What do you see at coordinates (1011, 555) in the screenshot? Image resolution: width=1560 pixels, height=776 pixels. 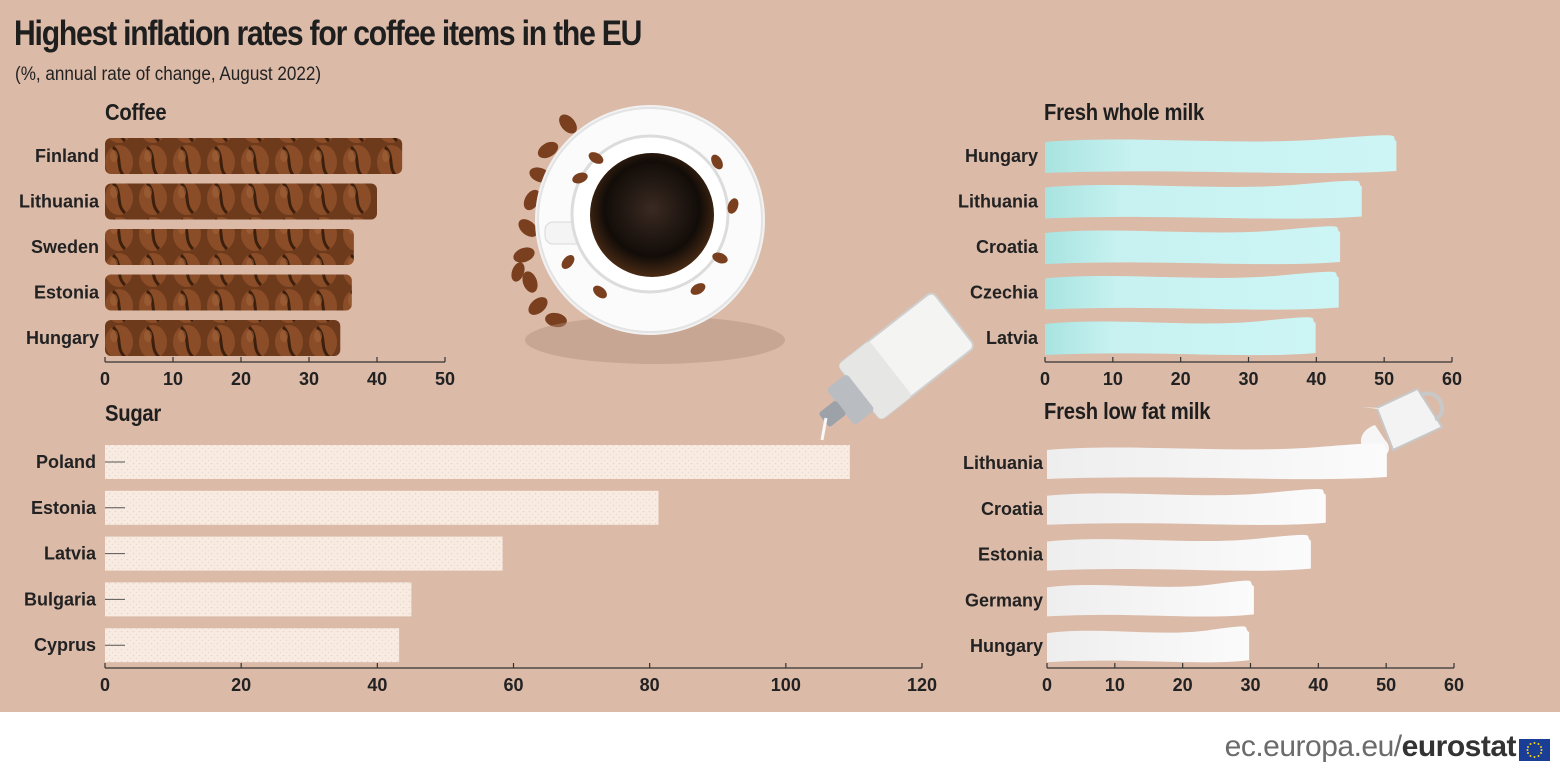 I see `low-fat-milk-category-label: Estonia` at bounding box center [1011, 555].